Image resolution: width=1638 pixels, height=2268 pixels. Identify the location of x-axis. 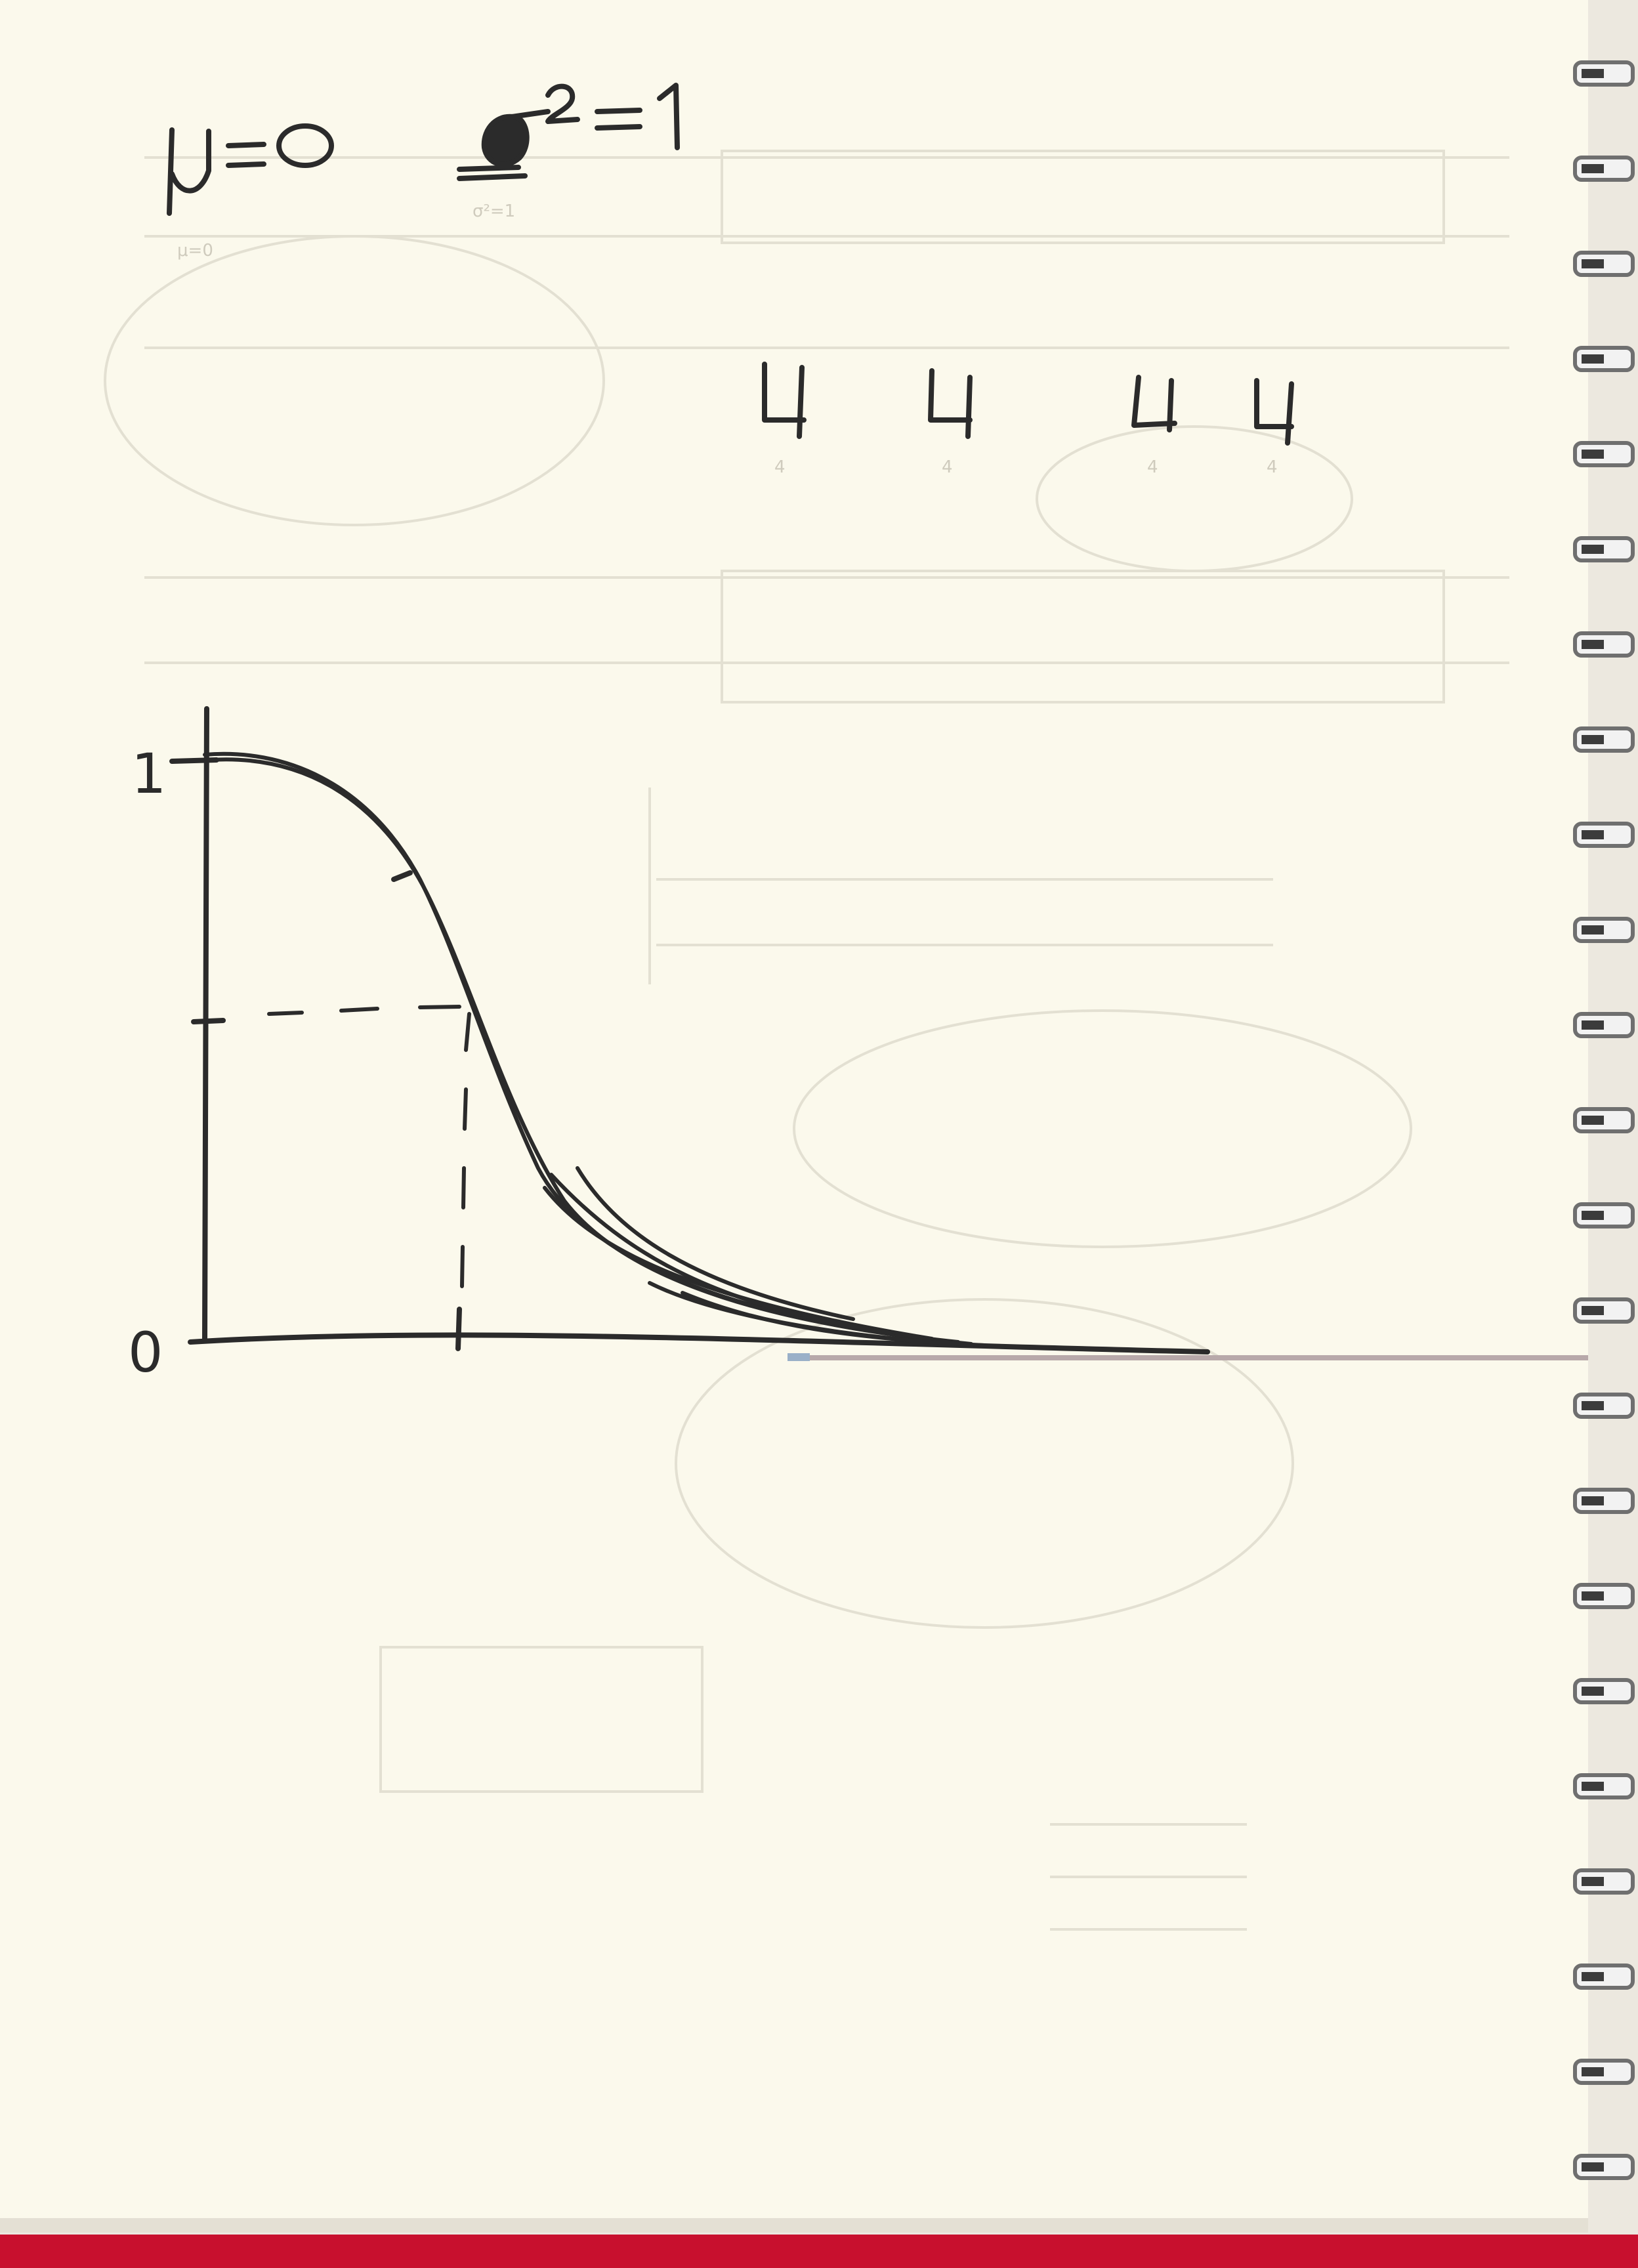
(699, 1343).